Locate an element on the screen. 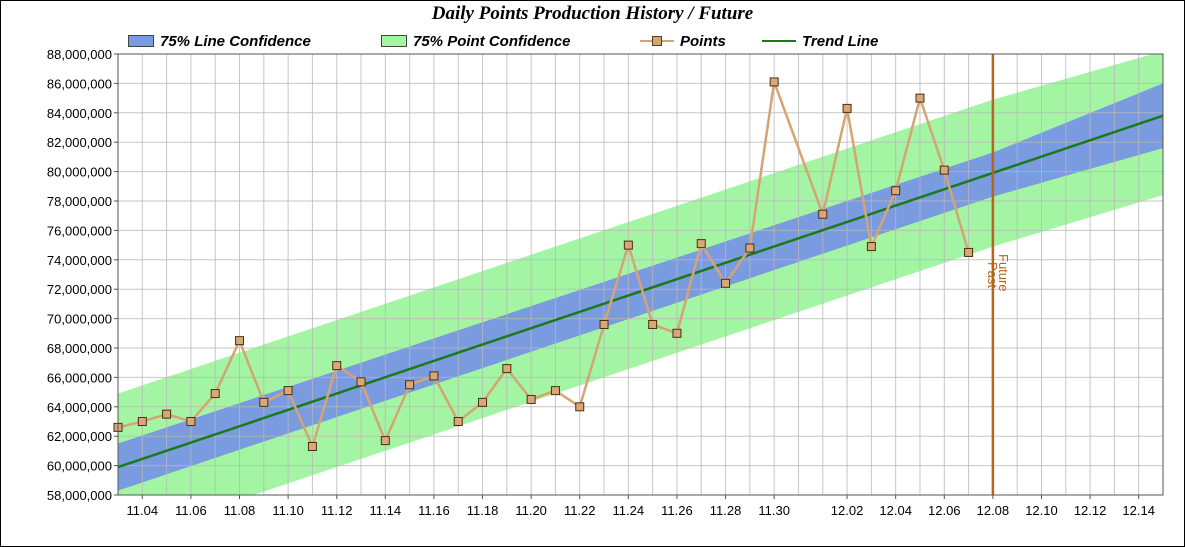 Image resolution: width=1185 pixels, height=547 pixels. legend-item-points: Points is located at coordinates (683, 41).